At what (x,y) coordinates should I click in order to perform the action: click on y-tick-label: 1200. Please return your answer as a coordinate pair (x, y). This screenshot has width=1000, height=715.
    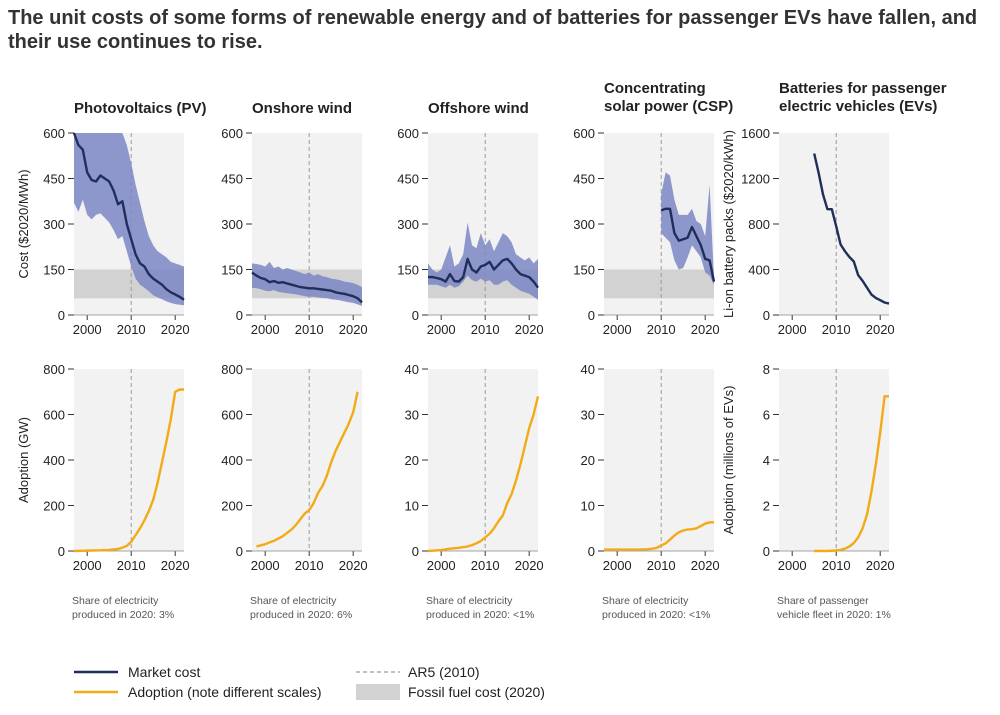
    Looking at the image, I should click on (755, 179).